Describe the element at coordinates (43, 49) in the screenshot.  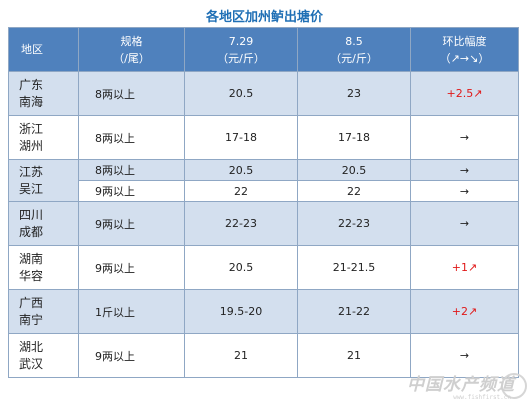
I see `header-region: 地区` at that location.